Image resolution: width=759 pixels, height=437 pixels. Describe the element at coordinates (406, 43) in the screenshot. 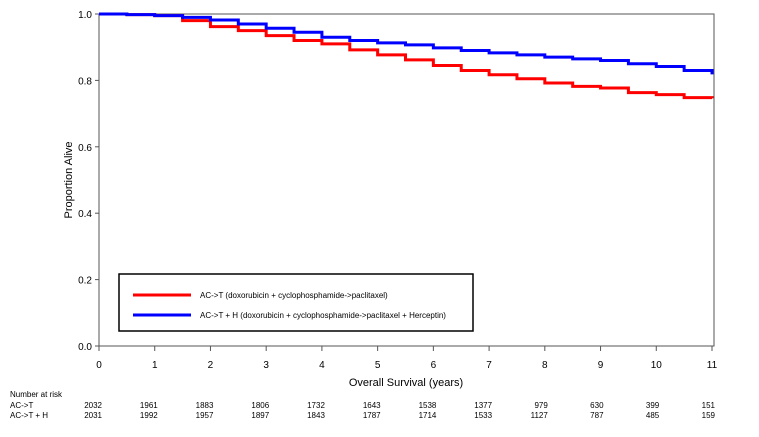

I see `survival-curve-ac-t-h` at that location.